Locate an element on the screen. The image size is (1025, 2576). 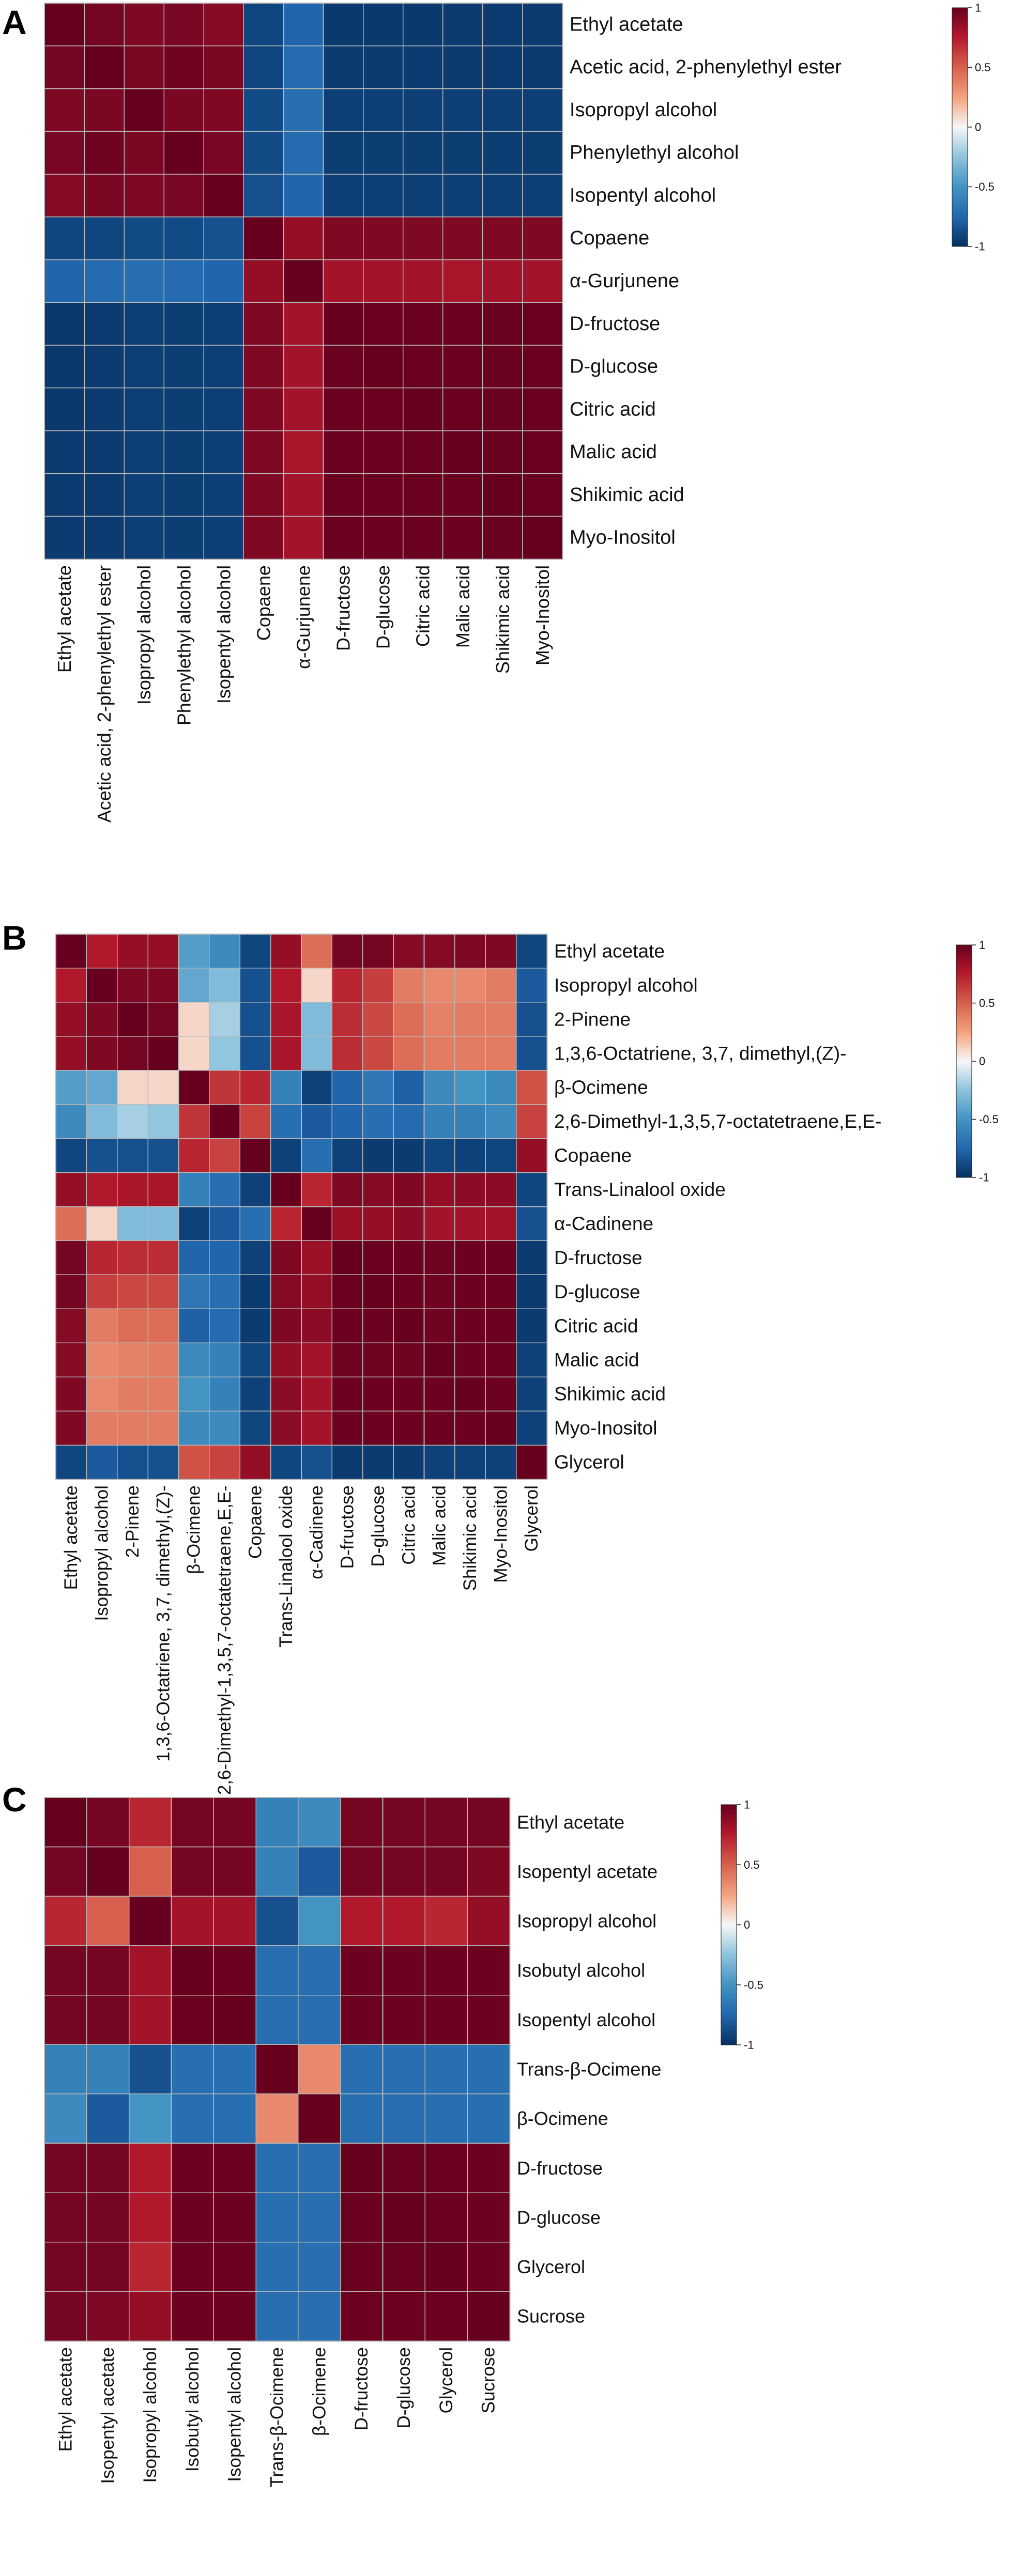
row-label-1-3-6-octatriene-3-7-dimethyl-z: 1,3,6-Octatriene, 3,7, dimethyl,(Z)- is located at coordinates (700, 1053).